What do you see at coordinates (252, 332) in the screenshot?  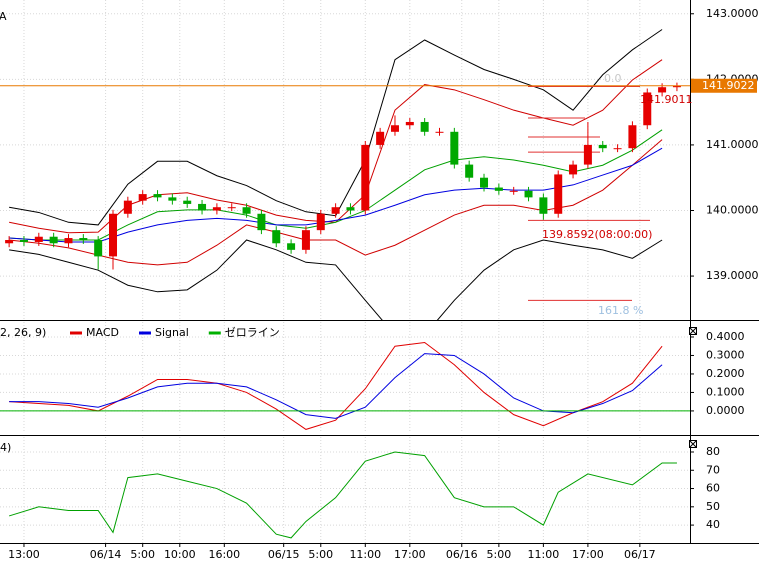 I see `legend-label: ゼロライン` at bounding box center [252, 332].